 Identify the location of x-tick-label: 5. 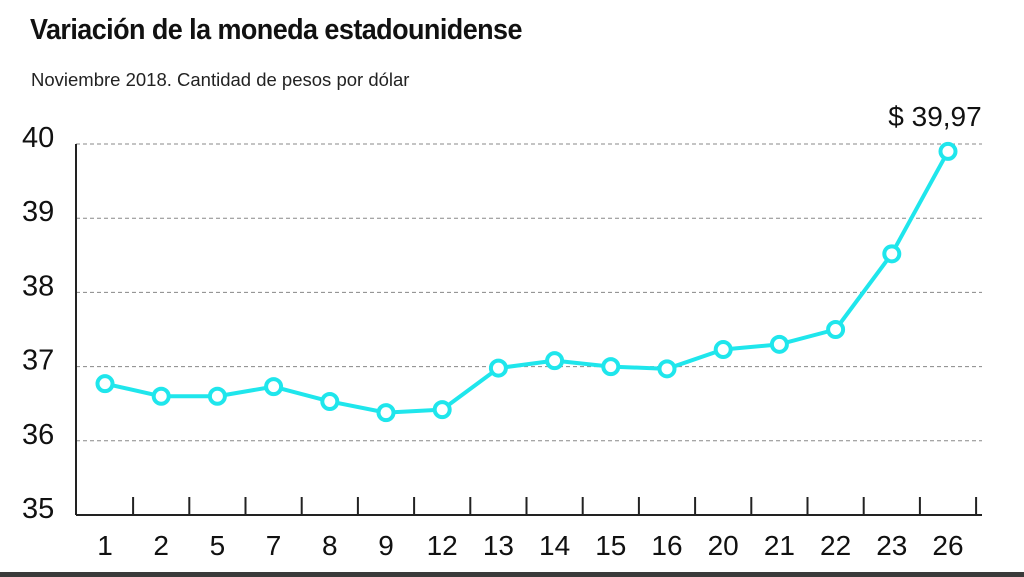
(218, 545).